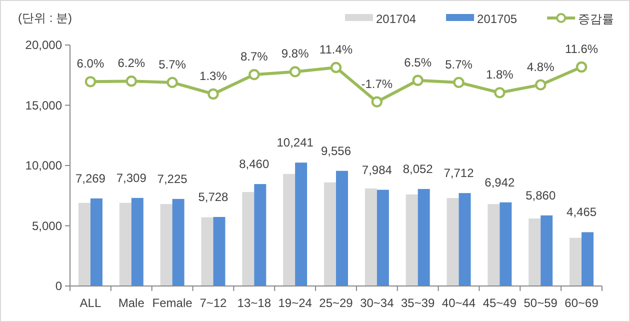  What do you see at coordinates (214, 75) in the screenshot?
I see `data-label: 1.3%` at bounding box center [214, 75].